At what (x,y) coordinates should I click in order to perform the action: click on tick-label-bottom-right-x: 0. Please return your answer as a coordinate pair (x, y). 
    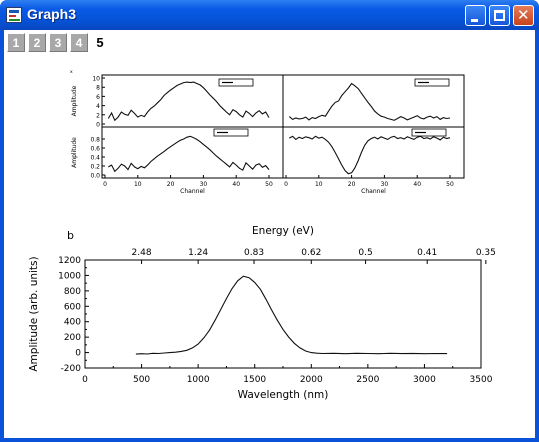
    Looking at the image, I should click on (286, 184).